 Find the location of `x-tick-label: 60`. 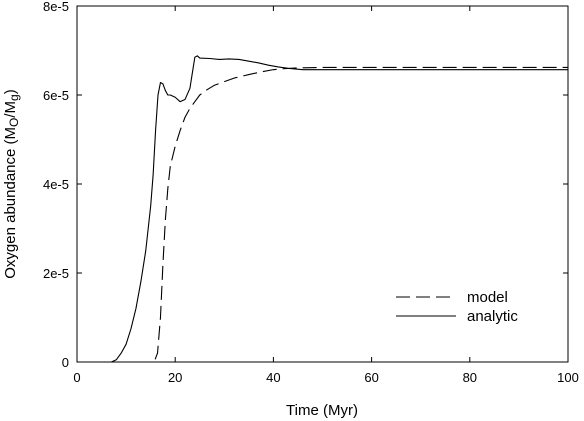

x-tick-label: 60 is located at coordinates (371, 377).